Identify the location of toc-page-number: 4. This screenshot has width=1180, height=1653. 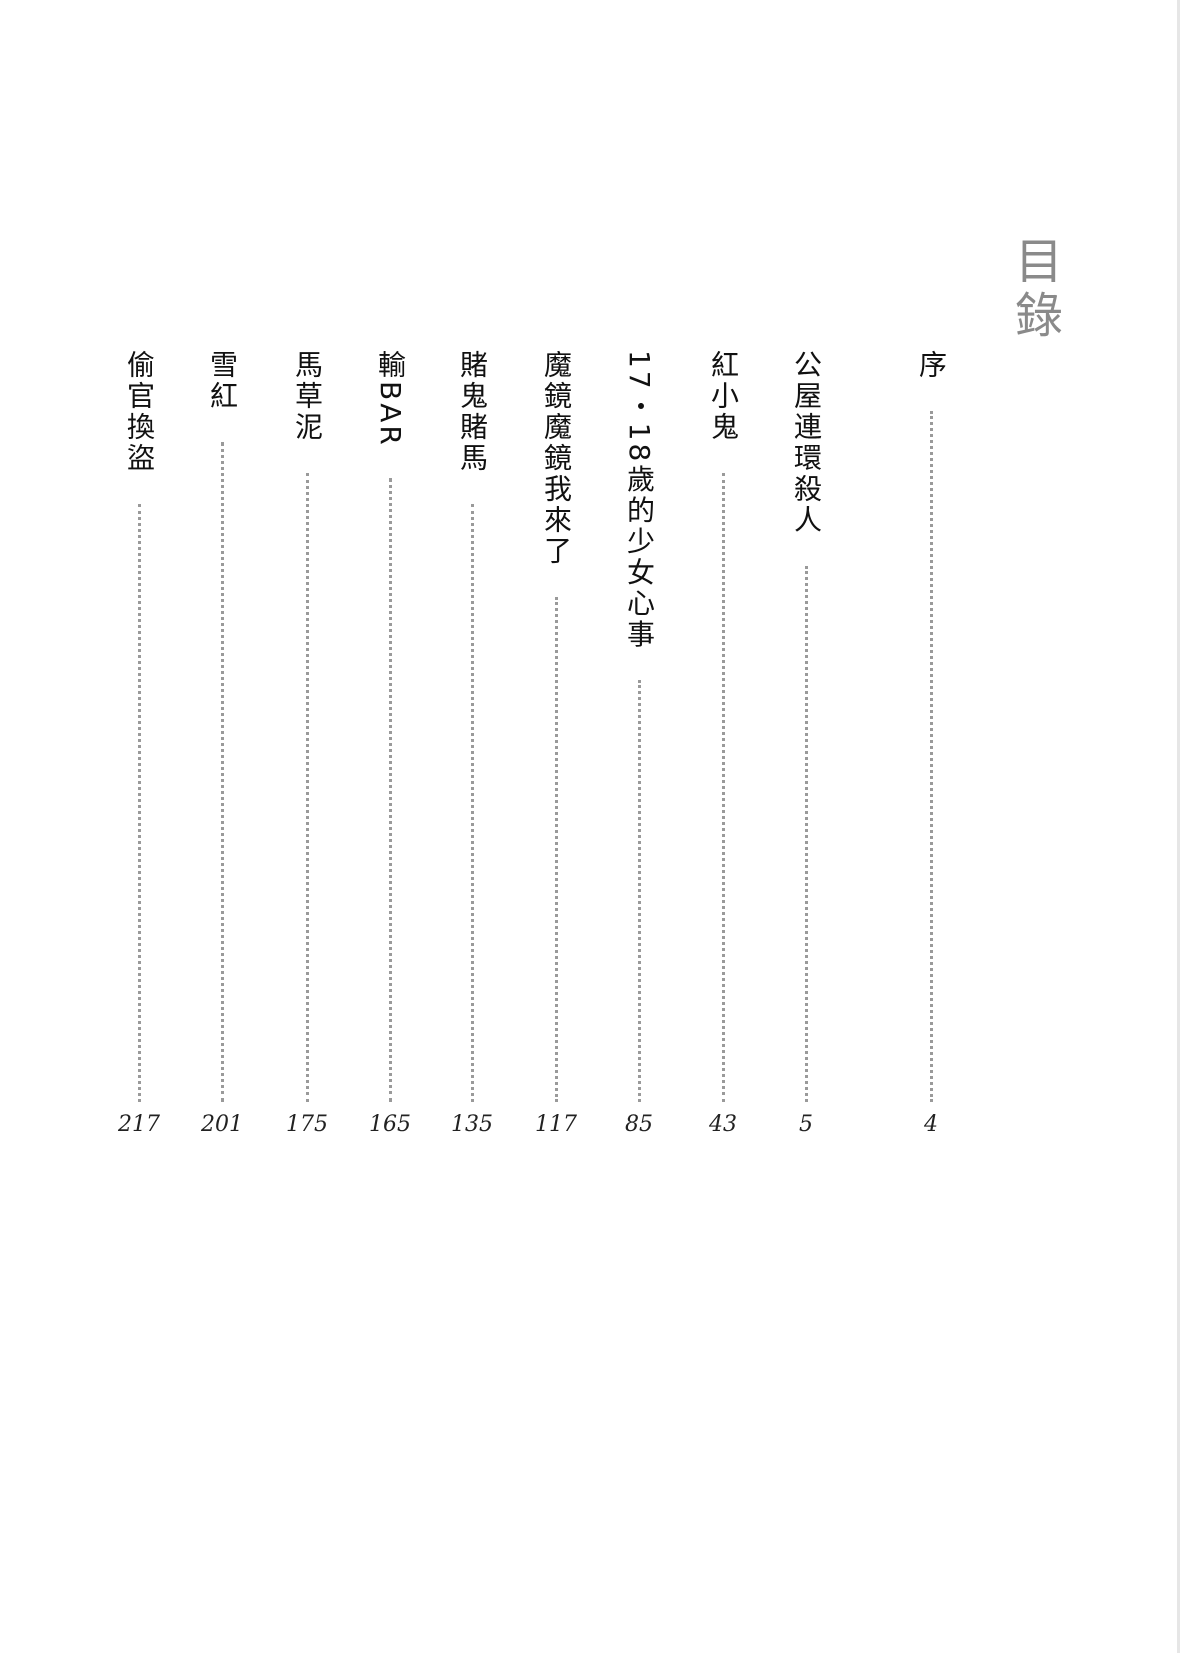
(931, 1124).